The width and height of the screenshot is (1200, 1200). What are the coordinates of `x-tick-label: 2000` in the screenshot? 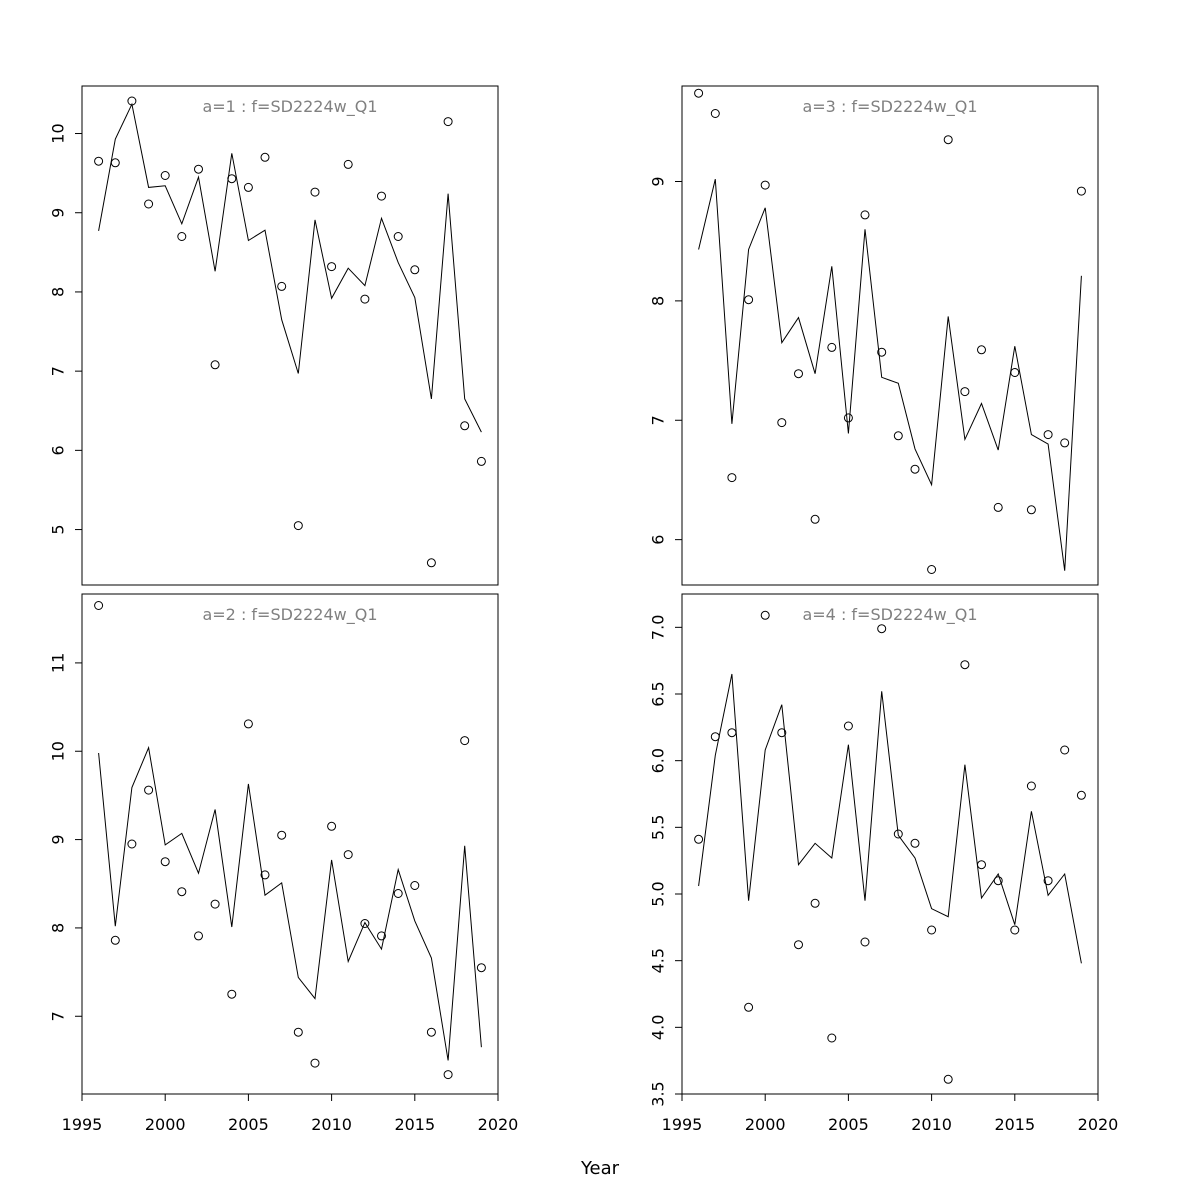 It's located at (765, 1124).